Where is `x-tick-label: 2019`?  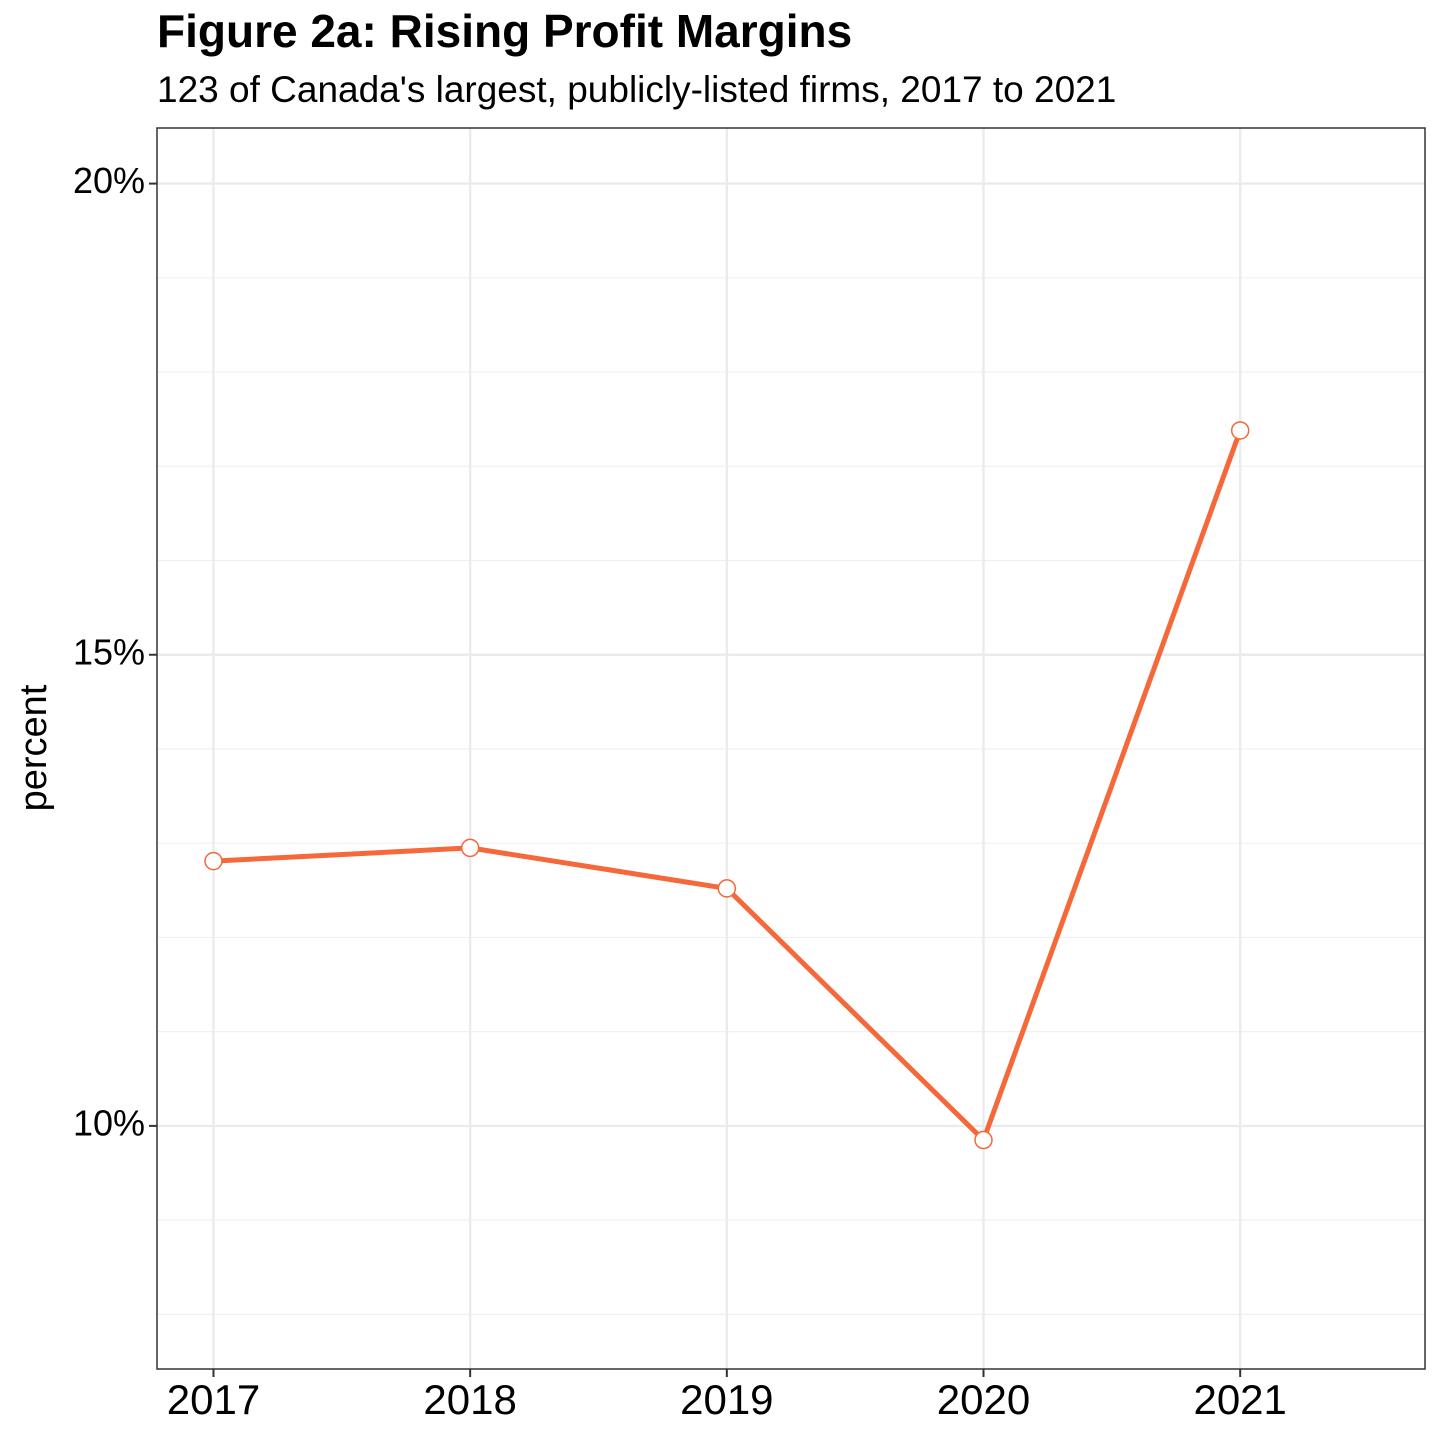 x-tick-label: 2019 is located at coordinates (726, 1399).